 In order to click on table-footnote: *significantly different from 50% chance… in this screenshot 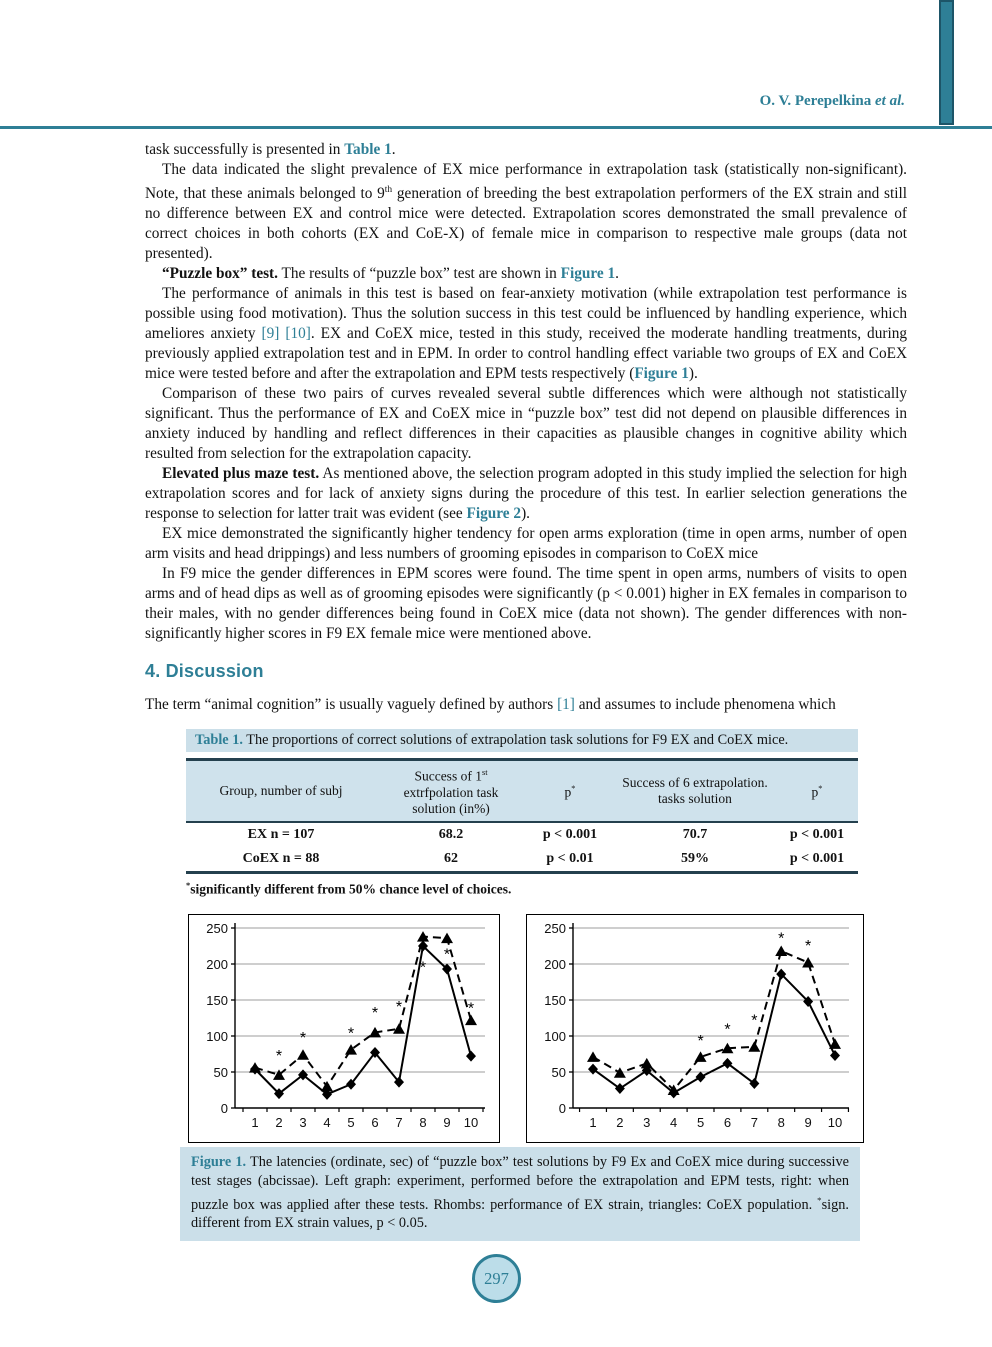, I will do `click(546, 889)`.